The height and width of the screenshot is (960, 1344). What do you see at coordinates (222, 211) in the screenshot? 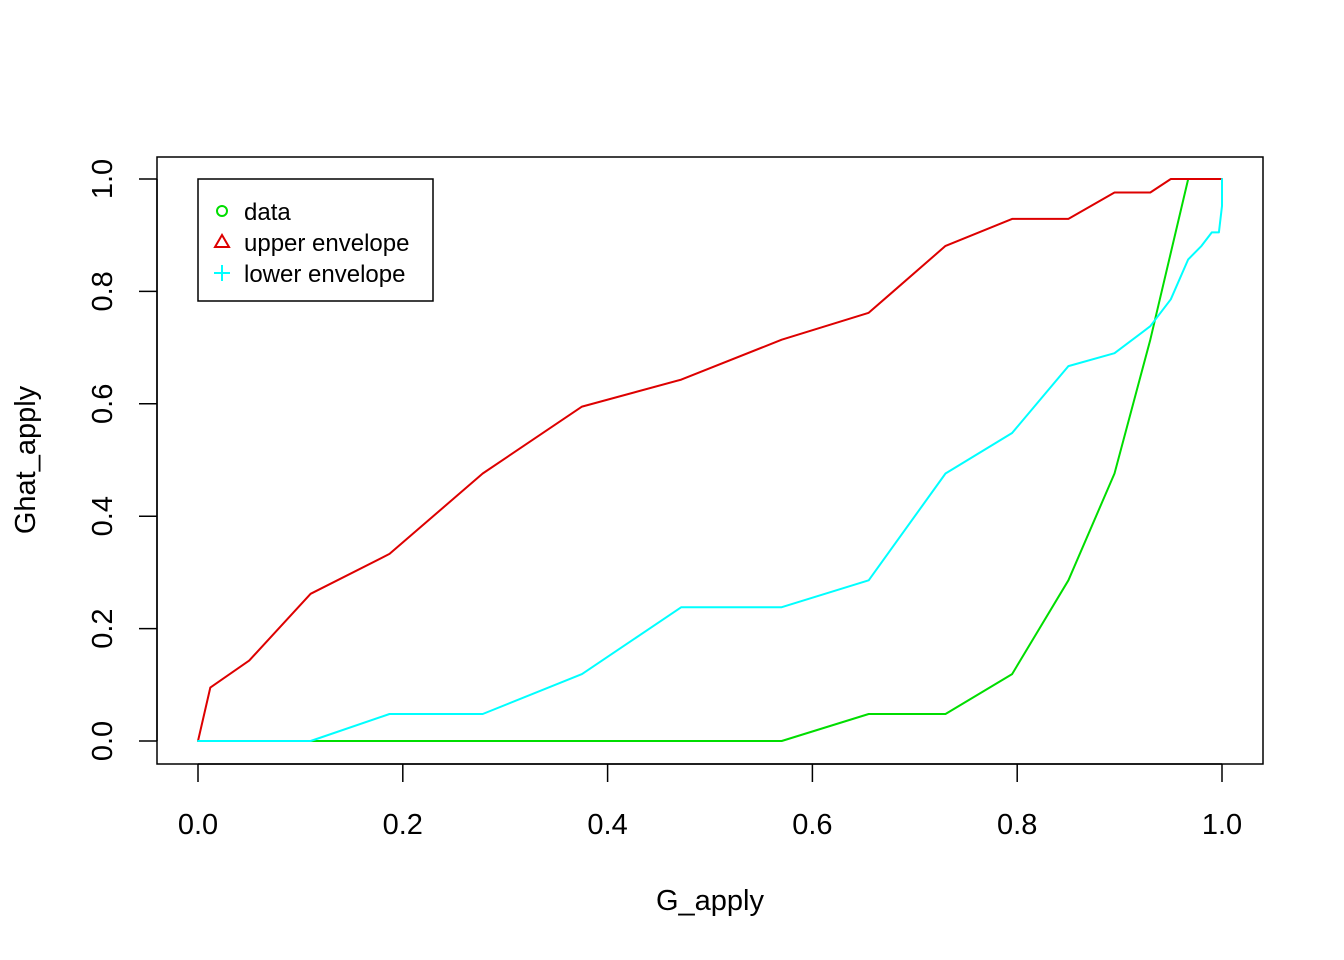
I see `legend-marker-data` at bounding box center [222, 211].